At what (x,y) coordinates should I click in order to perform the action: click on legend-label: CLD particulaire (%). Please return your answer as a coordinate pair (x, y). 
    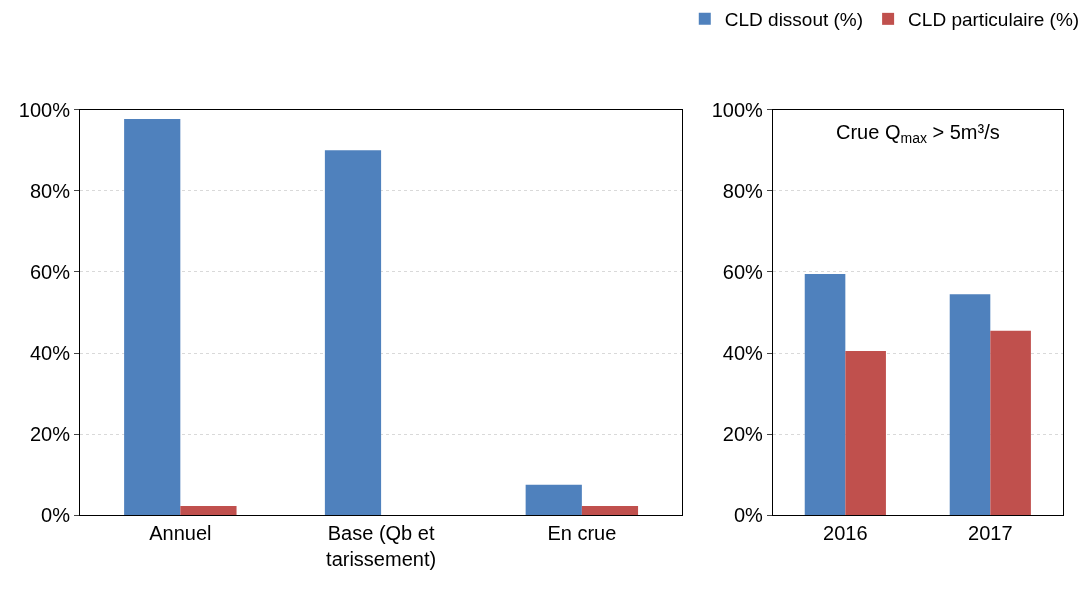
    Looking at the image, I should click on (994, 20).